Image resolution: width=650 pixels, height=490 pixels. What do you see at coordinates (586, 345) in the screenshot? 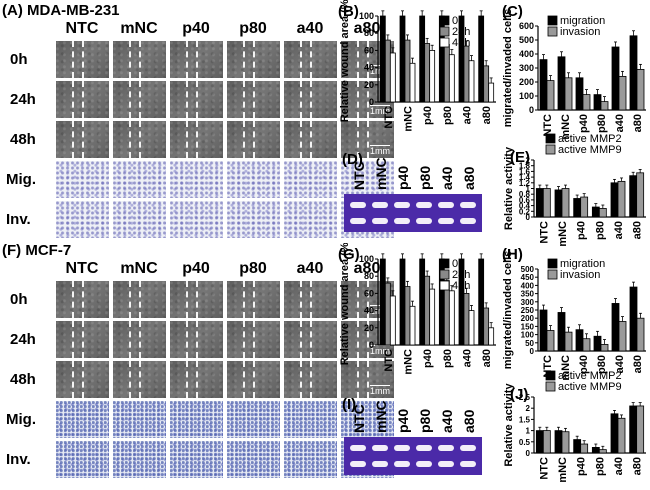
I see `bar-invasion-p40` at bounding box center [586, 345].